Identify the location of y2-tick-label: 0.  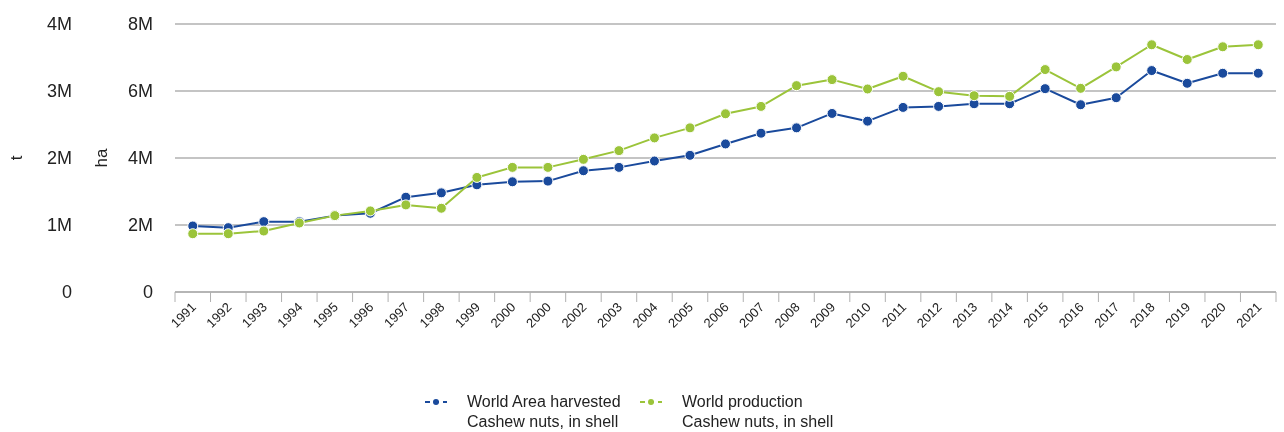
(147, 292).